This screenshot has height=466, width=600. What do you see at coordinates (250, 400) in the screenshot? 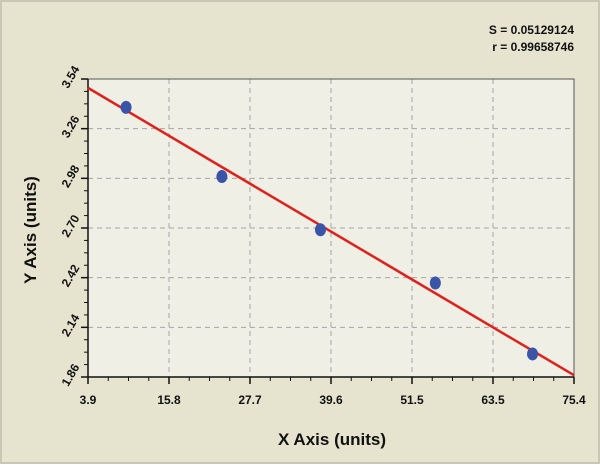
I see `x-tick-label: 27.7` at bounding box center [250, 400].